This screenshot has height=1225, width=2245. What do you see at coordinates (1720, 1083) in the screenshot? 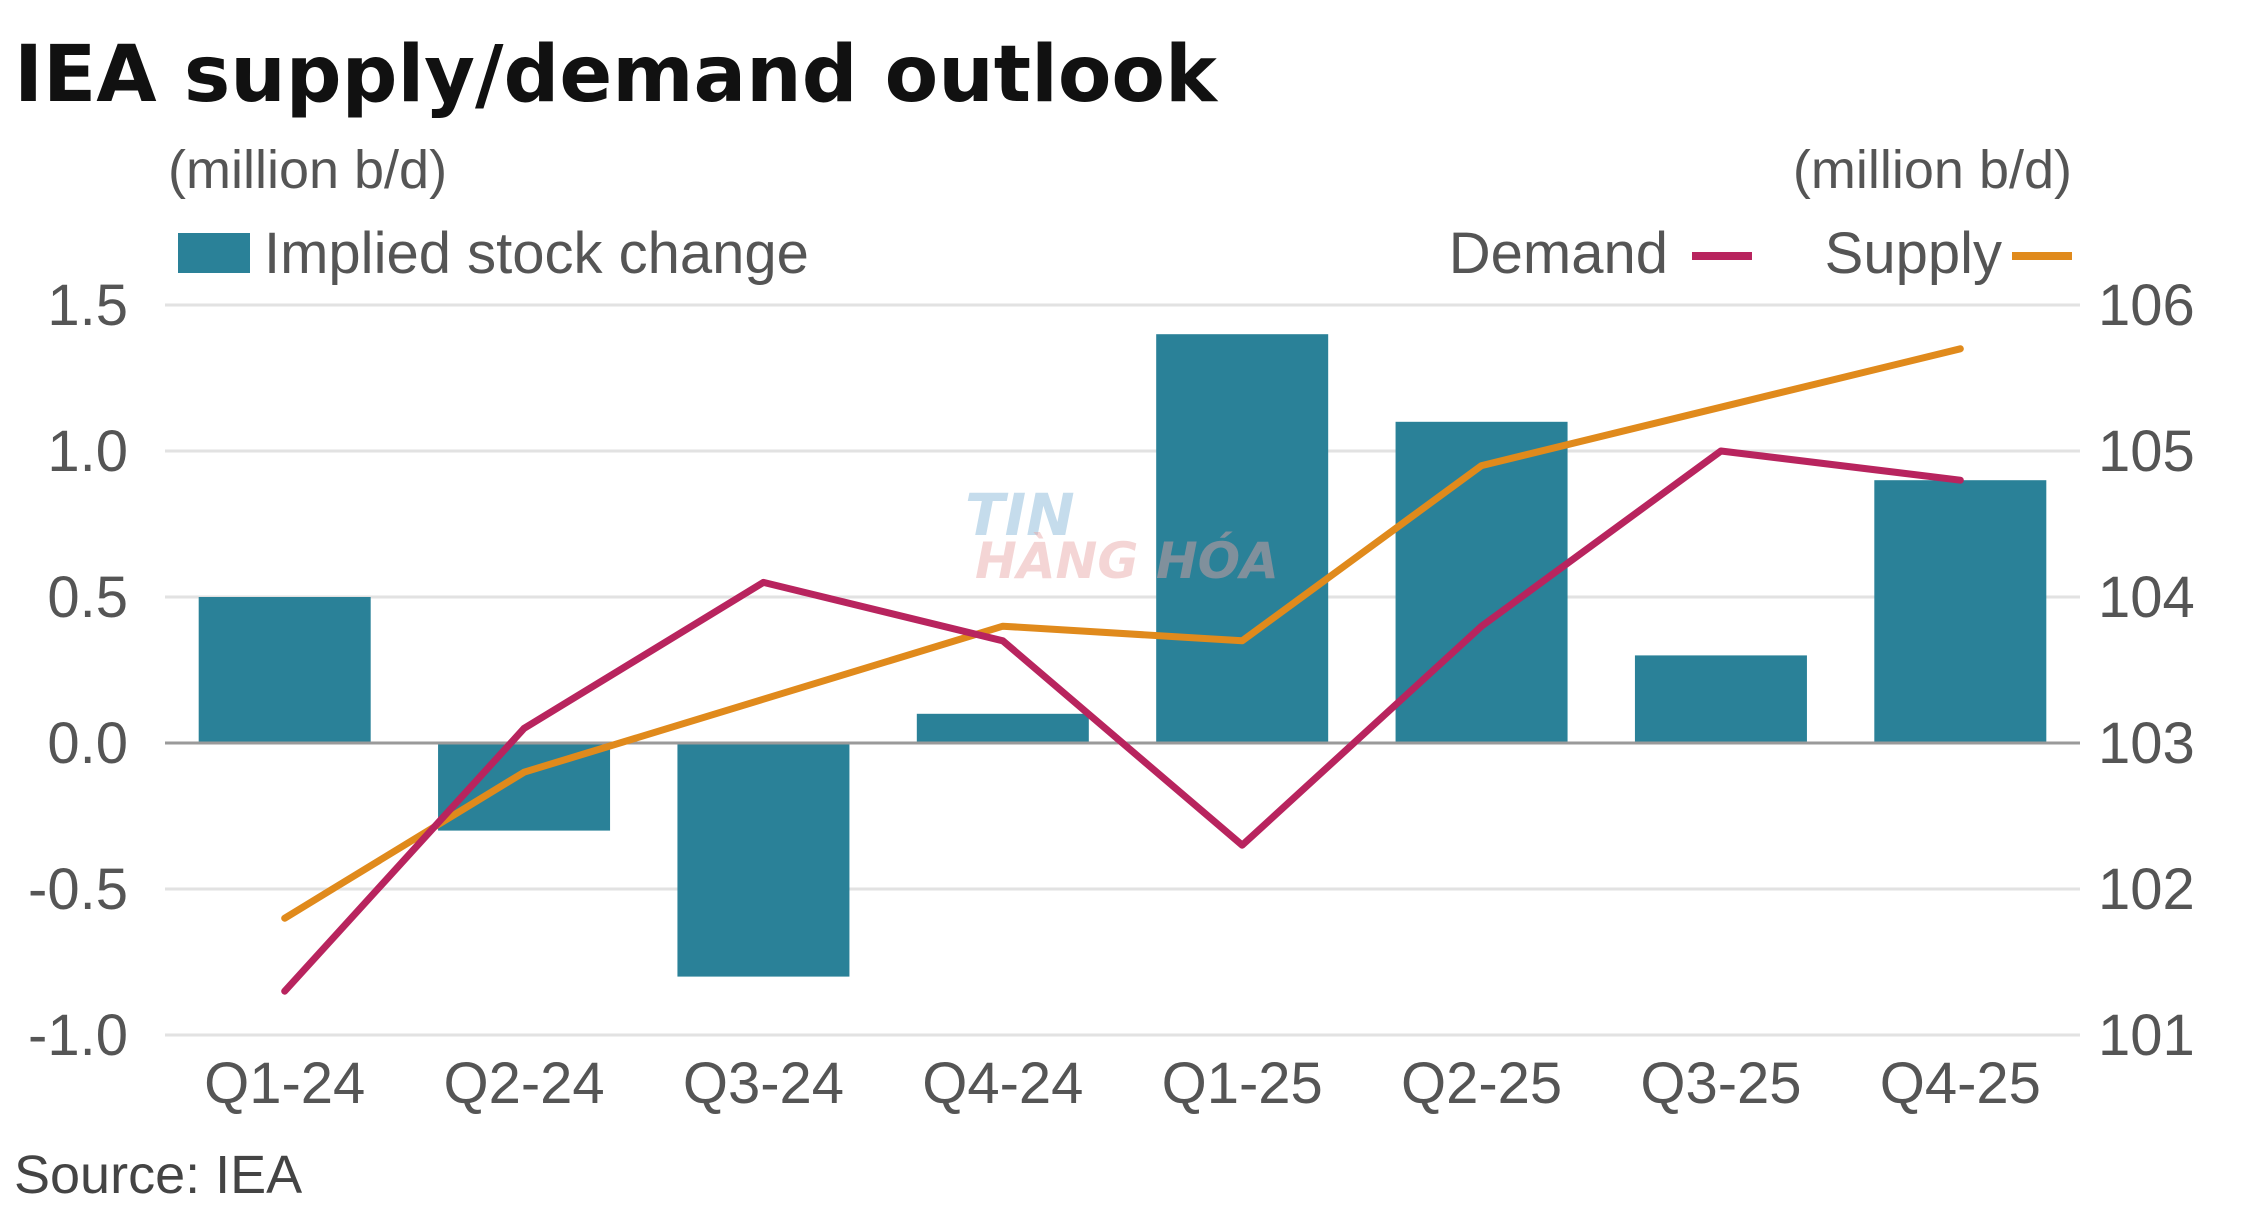
I see `x-tick-label: Q3-25` at bounding box center [1720, 1083].